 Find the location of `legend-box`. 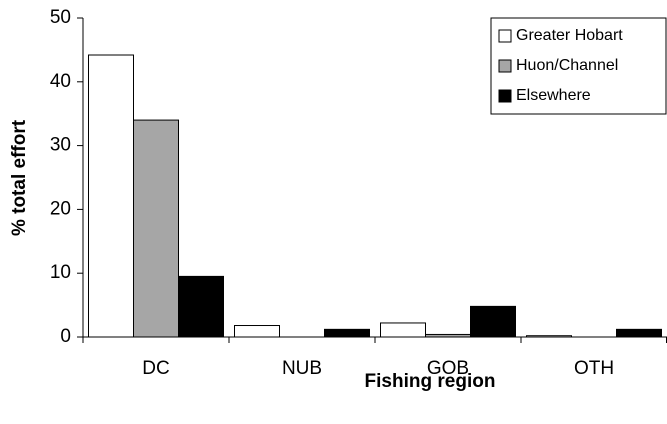

legend-box is located at coordinates (578, 66).